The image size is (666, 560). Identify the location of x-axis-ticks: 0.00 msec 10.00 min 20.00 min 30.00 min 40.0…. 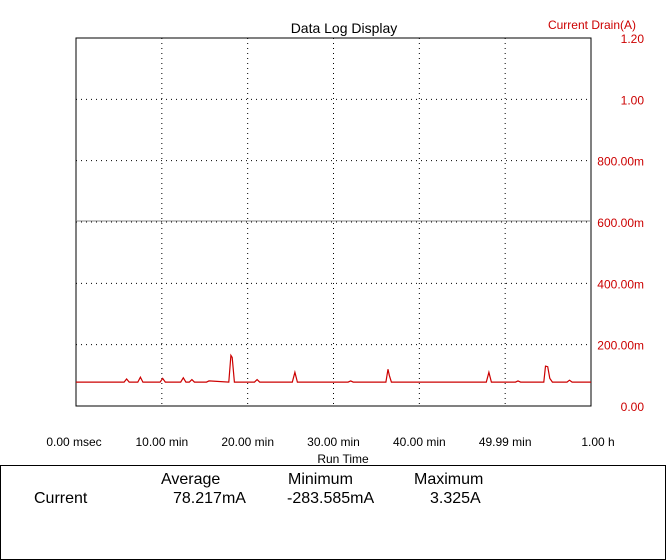
(330, 442).